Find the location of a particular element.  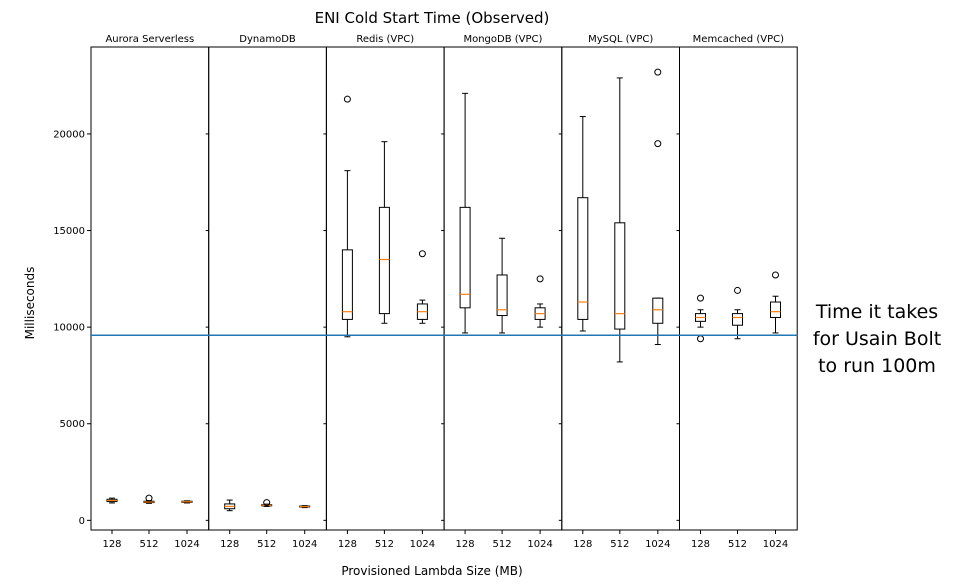

panel-title: Redis (VPC) is located at coordinates (385, 39).